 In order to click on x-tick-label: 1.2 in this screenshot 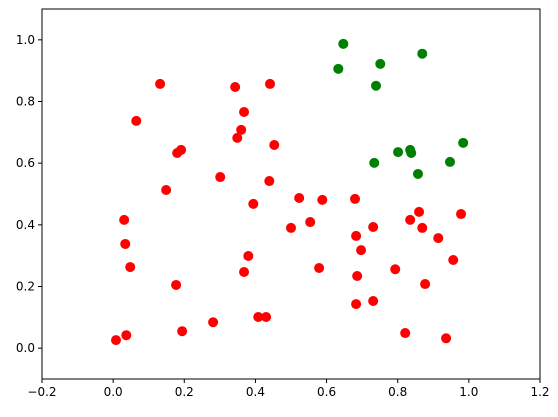, I will do `click(539, 392)`.